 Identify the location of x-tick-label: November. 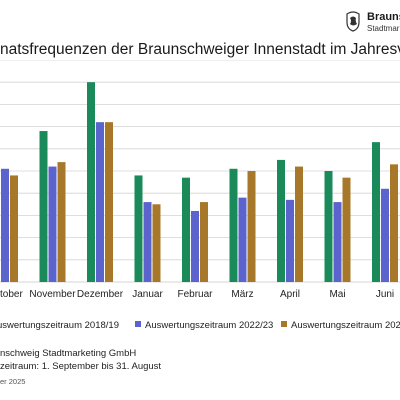
(52, 294).